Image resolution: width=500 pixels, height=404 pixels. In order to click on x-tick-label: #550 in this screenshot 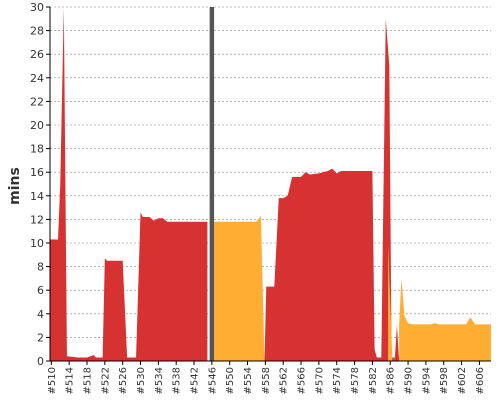, I will do `click(230, 380)`.